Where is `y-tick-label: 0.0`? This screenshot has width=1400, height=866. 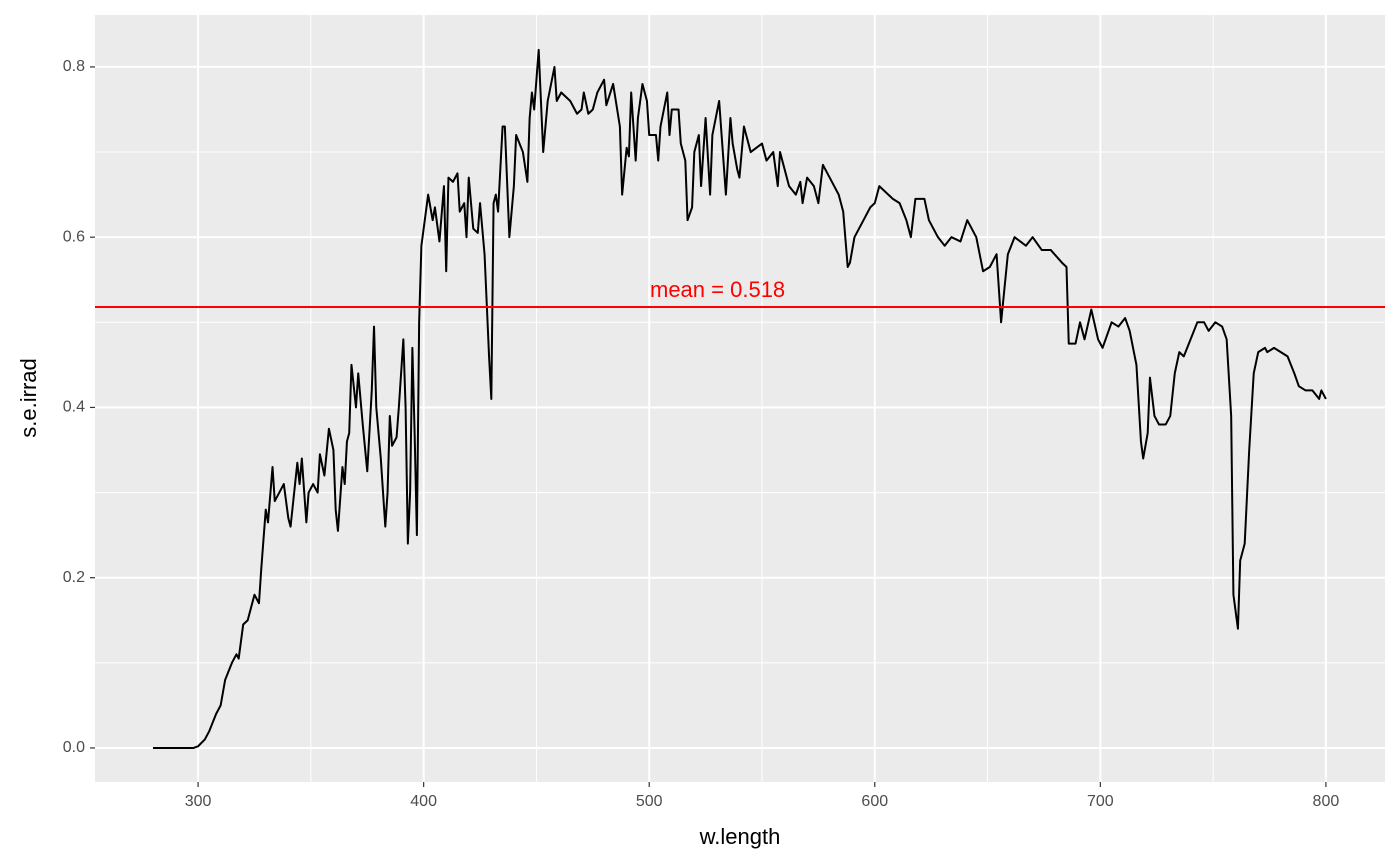
y-tick-label: 0.0 is located at coordinates (74, 747).